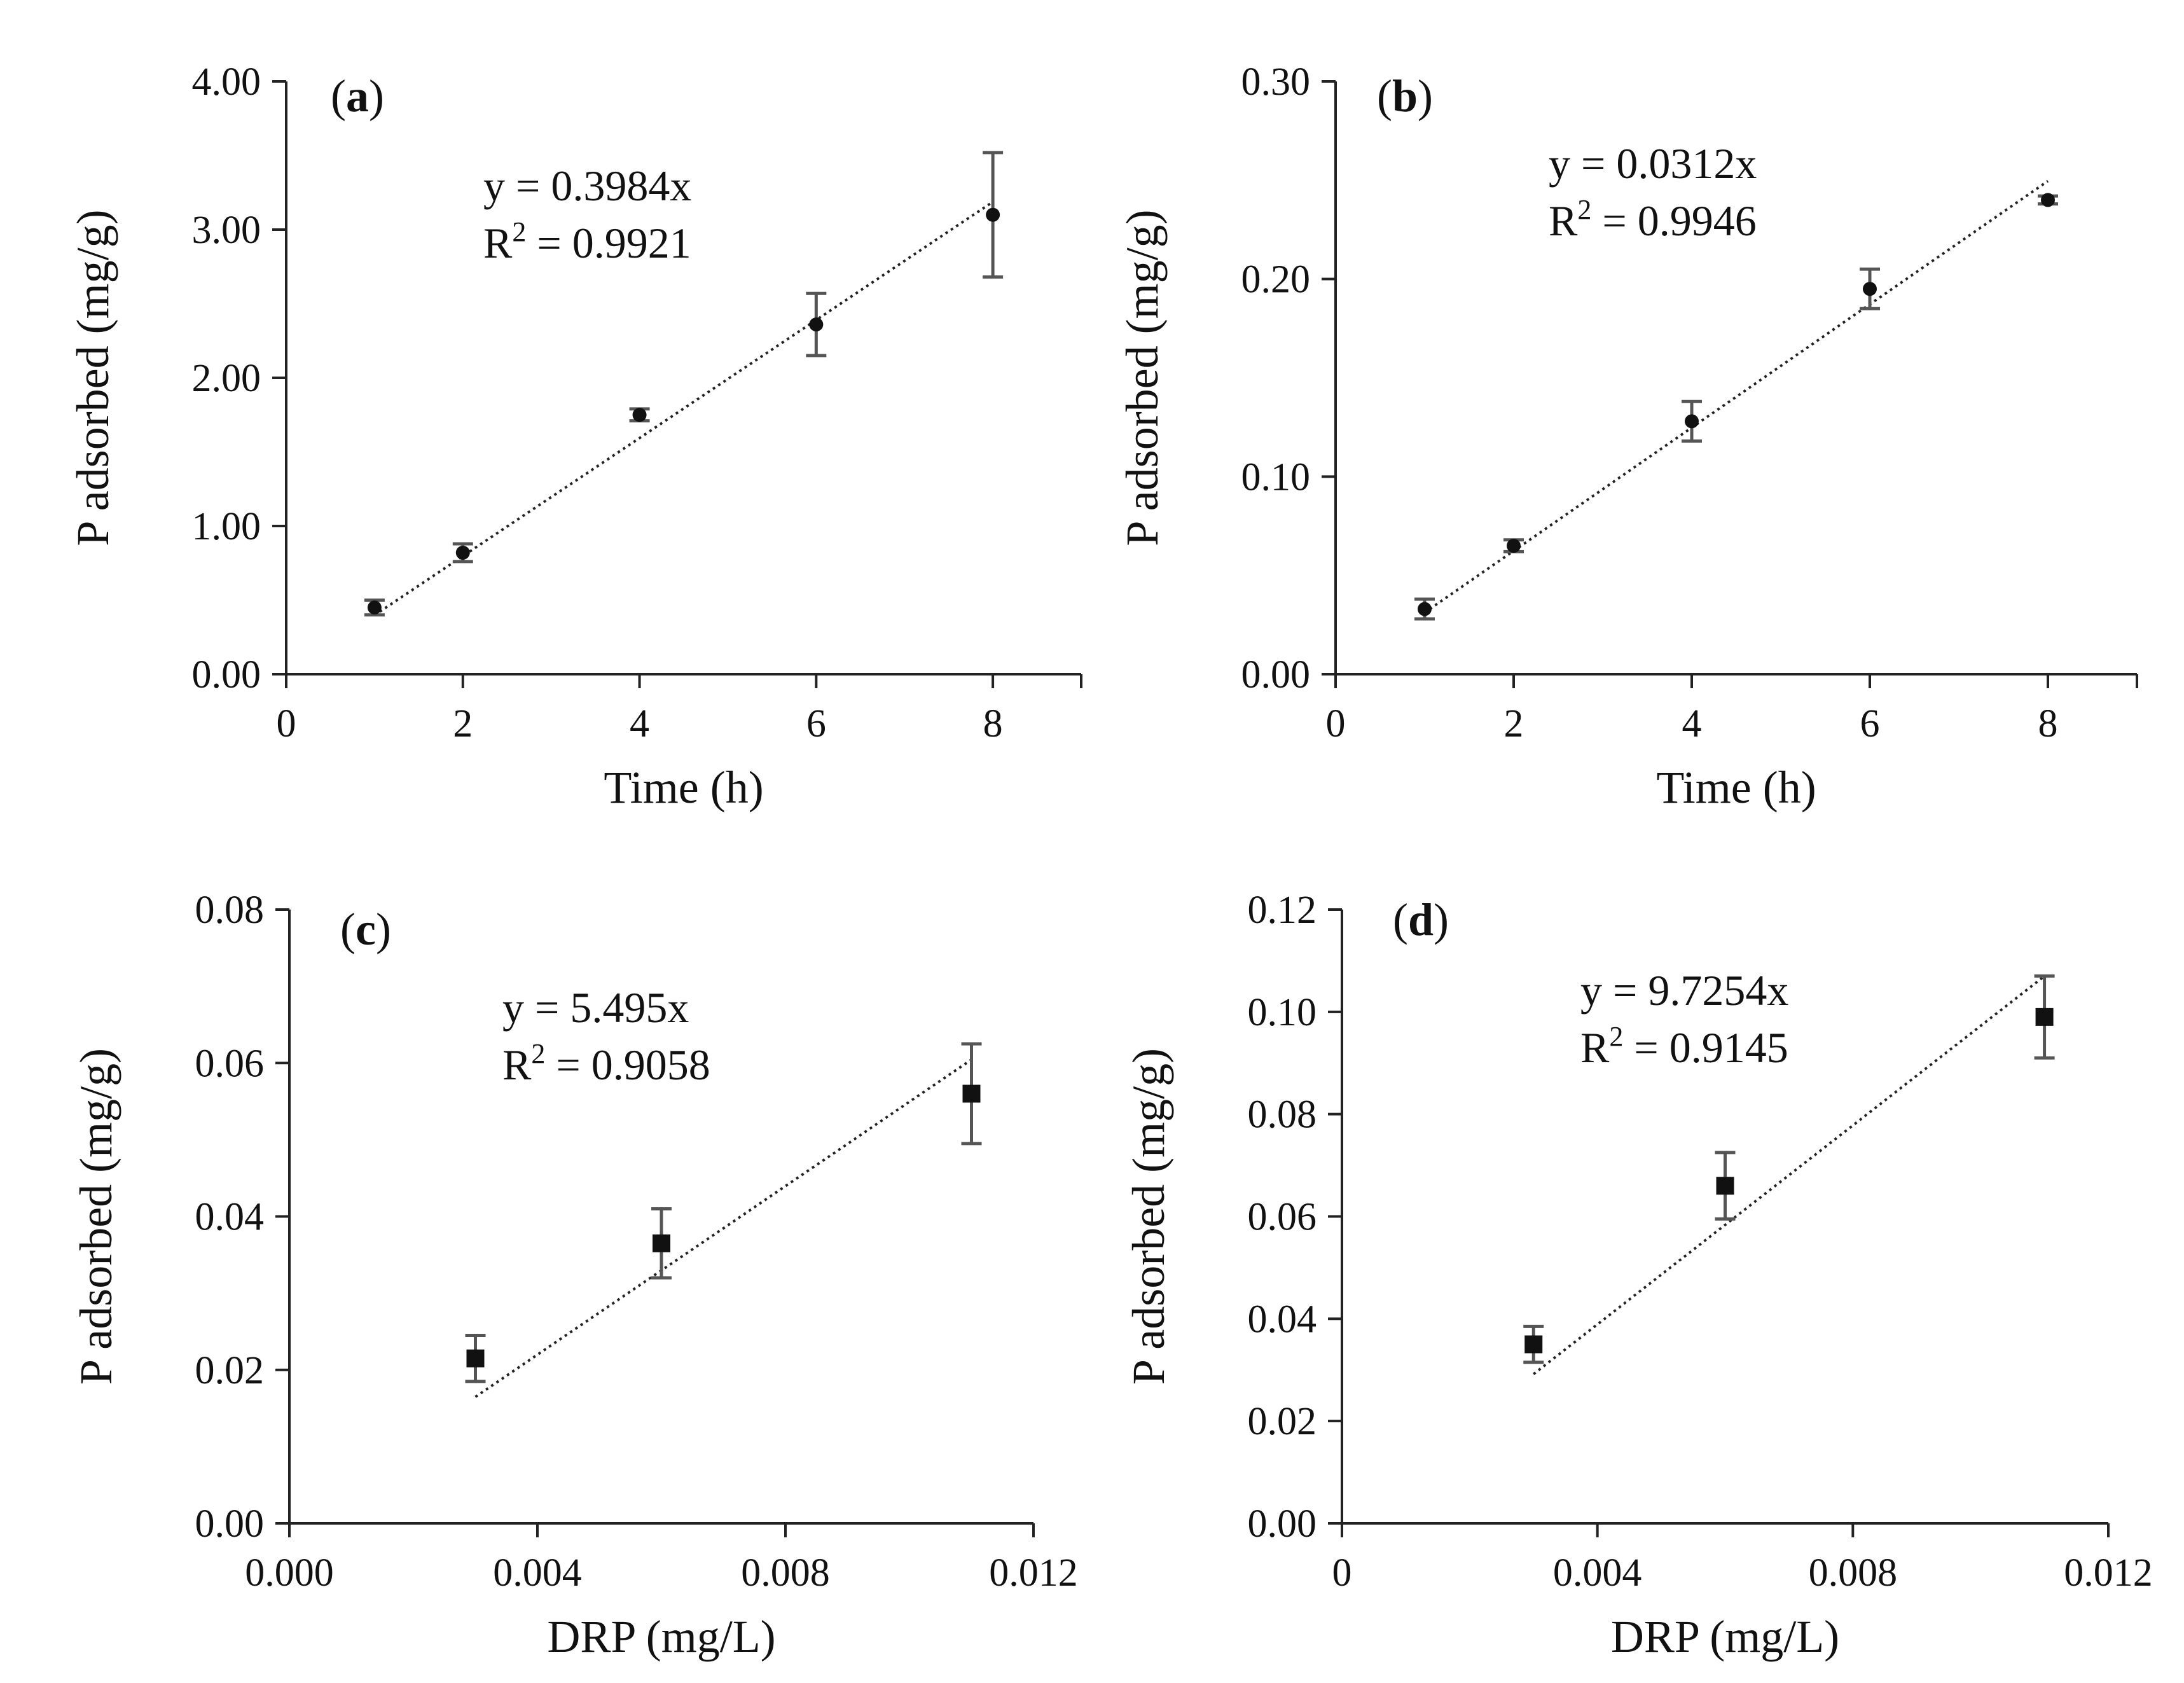 The width and height of the screenshot is (2184, 1683). I want to click on panel-label: (a), so click(357, 96).